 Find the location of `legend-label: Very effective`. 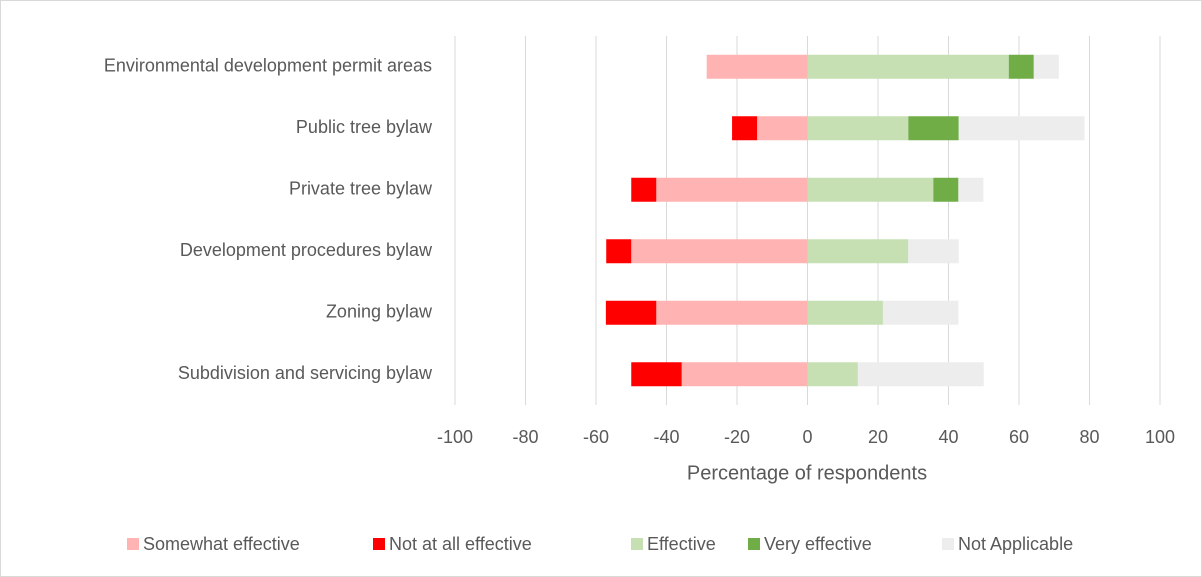

legend-label: Very effective is located at coordinates (818, 544).